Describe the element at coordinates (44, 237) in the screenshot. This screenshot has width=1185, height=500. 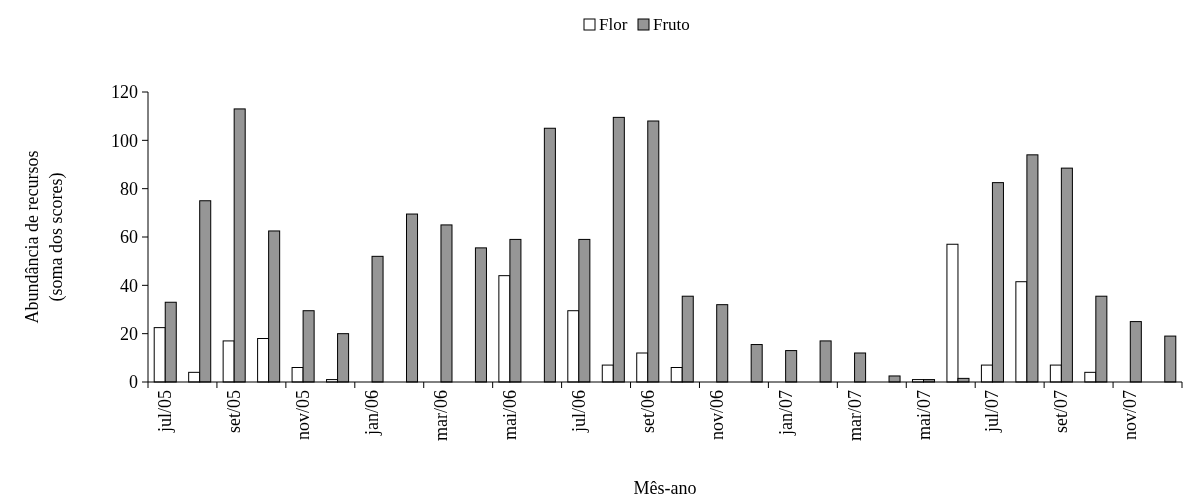
I see `y-axis-title: Abundância de recursos (soma dos scores)` at that location.